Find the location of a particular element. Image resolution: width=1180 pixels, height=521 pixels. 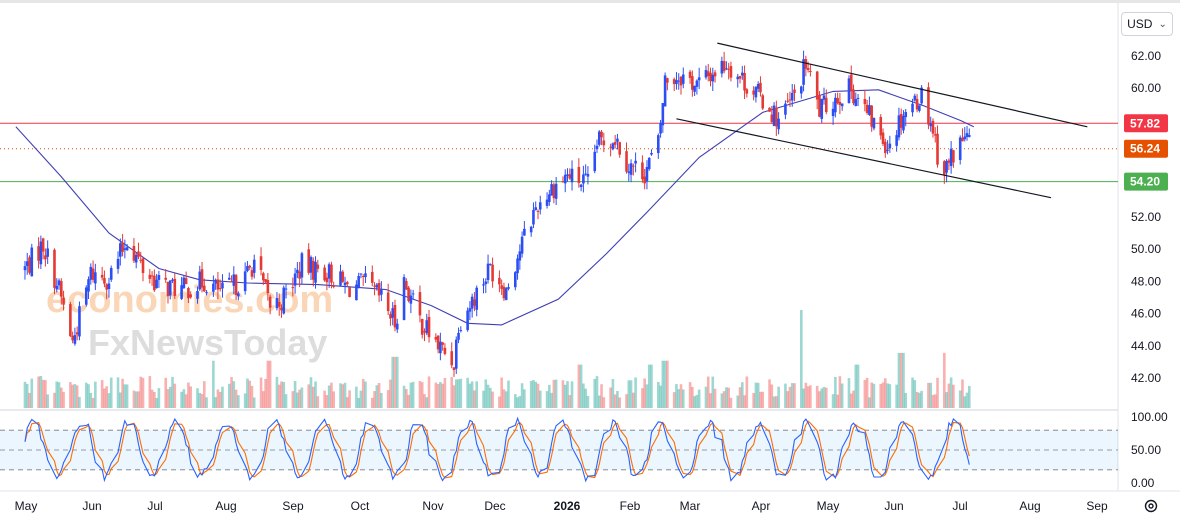

oscillator-k-line is located at coordinates (497, 449).